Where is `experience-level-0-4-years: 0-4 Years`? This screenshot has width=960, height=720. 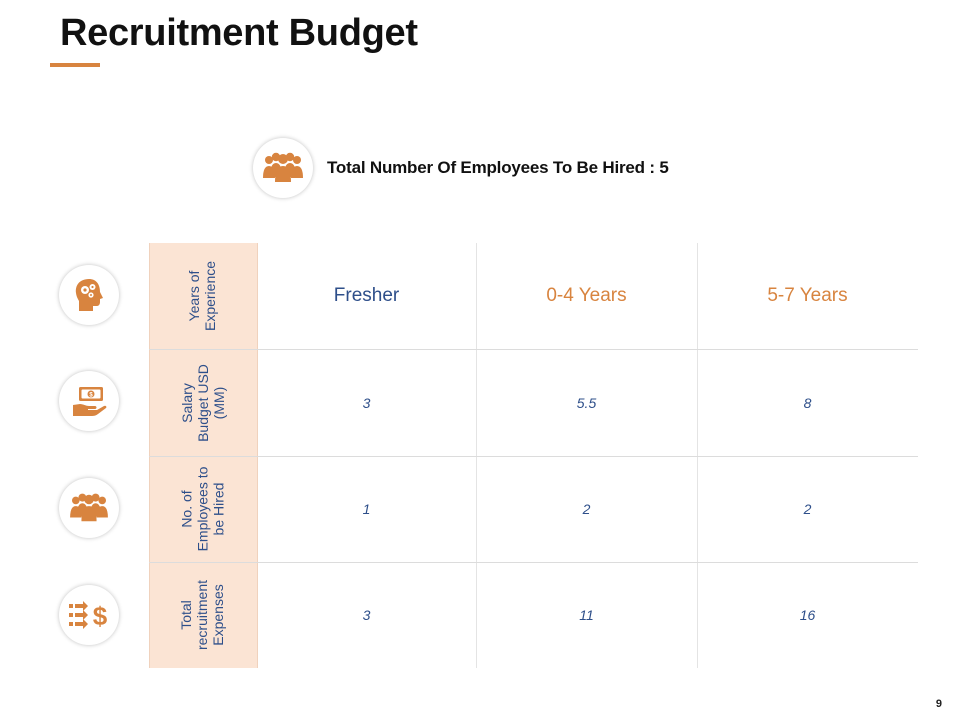
experience-level-0-4-years: 0-4 Years is located at coordinates (586, 295).